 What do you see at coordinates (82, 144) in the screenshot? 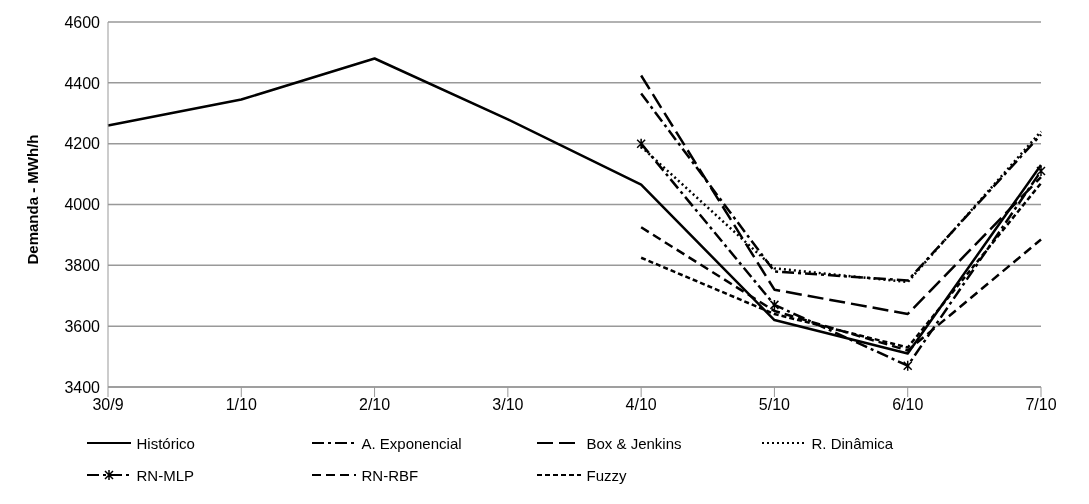
I see `y-tick-label: 4200` at bounding box center [82, 144].